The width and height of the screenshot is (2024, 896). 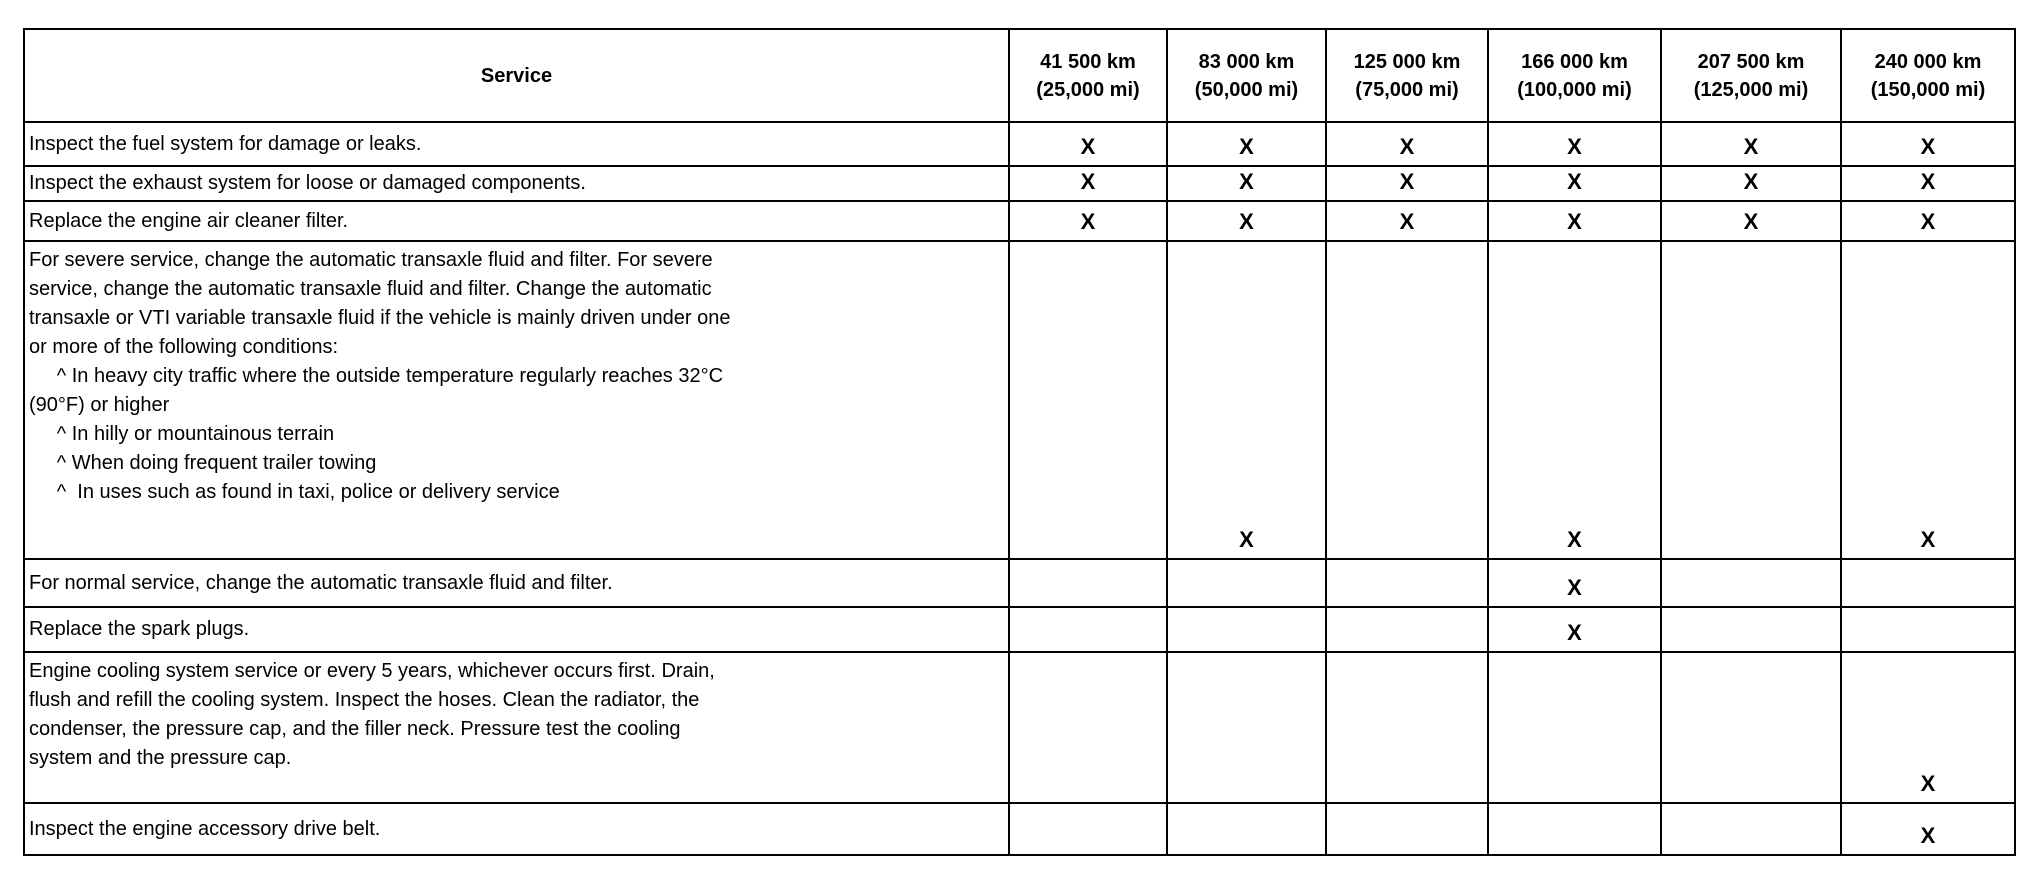 What do you see at coordinates (184, 347) in the screenshot?
I see `service-text-line: or more of the following conditions:` at bounding box center [184, 347].